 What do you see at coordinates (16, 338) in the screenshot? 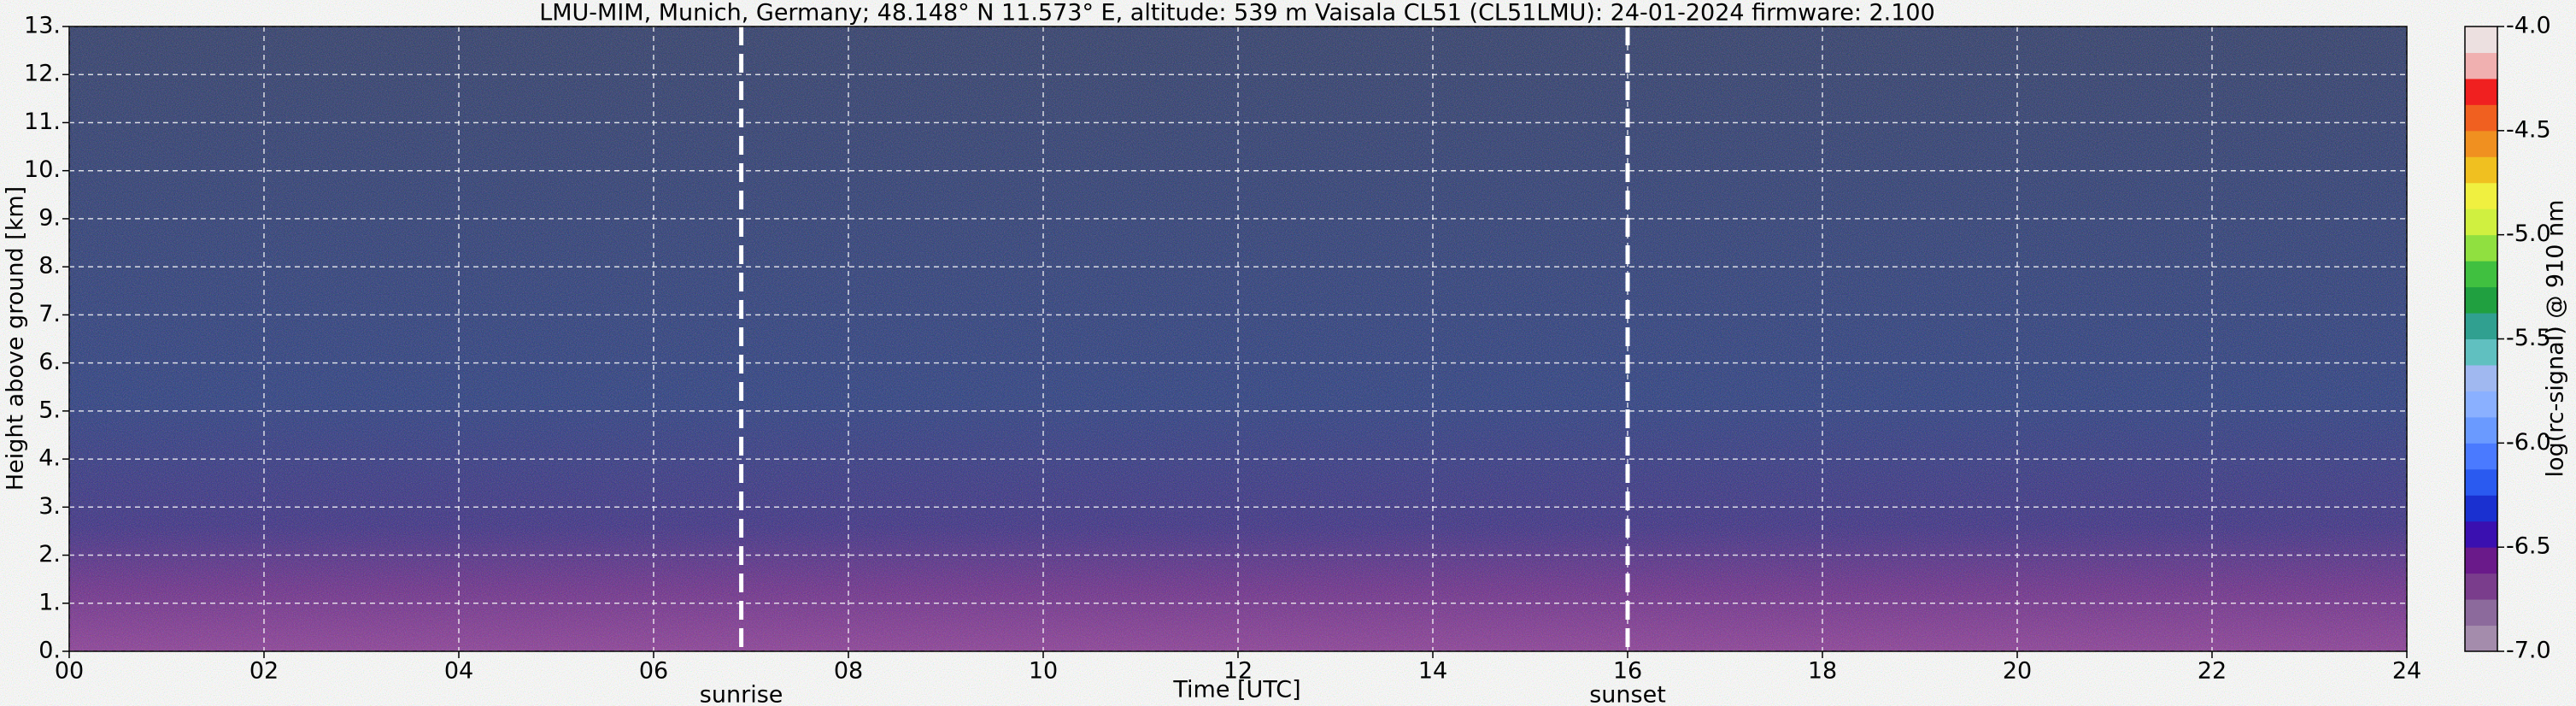
I see `y-axis-label: Height above ground [km]` at bounding box center [16, 338].